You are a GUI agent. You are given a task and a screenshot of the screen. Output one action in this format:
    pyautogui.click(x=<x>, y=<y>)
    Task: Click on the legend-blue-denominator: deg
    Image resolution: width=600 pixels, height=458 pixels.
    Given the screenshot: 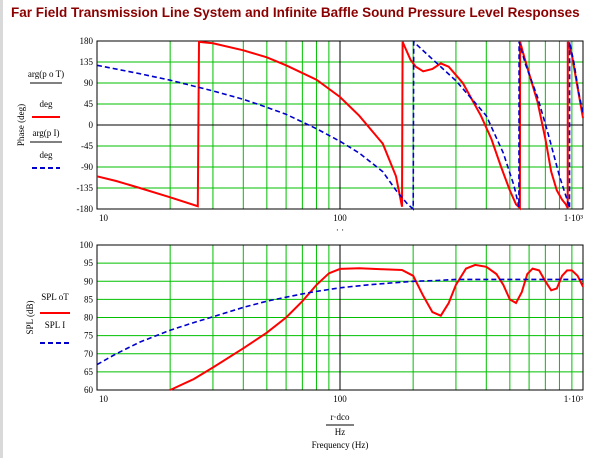 What is the action you would take?
    pyautogui.click(x=46, y=155)
    